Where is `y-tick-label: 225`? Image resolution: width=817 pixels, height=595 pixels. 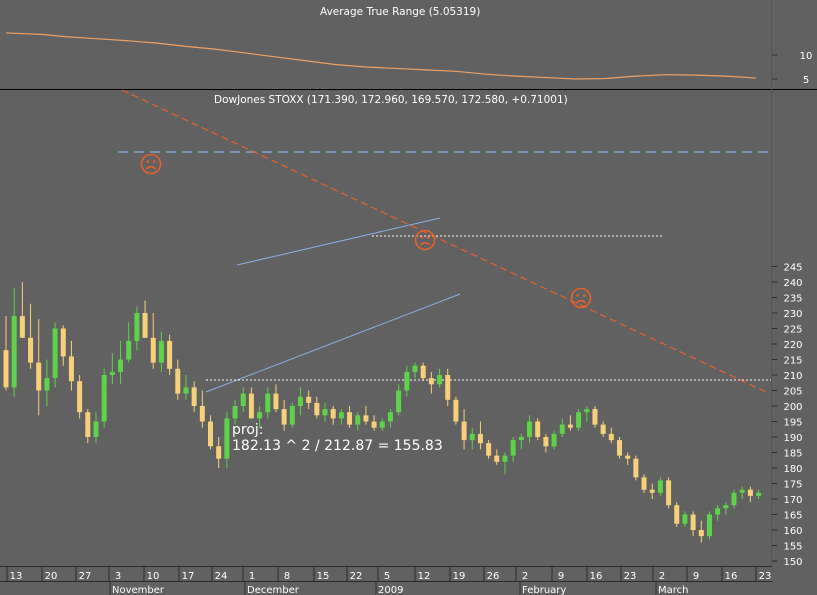 y-tick-label: 225 is located at coordinates (792, 330).